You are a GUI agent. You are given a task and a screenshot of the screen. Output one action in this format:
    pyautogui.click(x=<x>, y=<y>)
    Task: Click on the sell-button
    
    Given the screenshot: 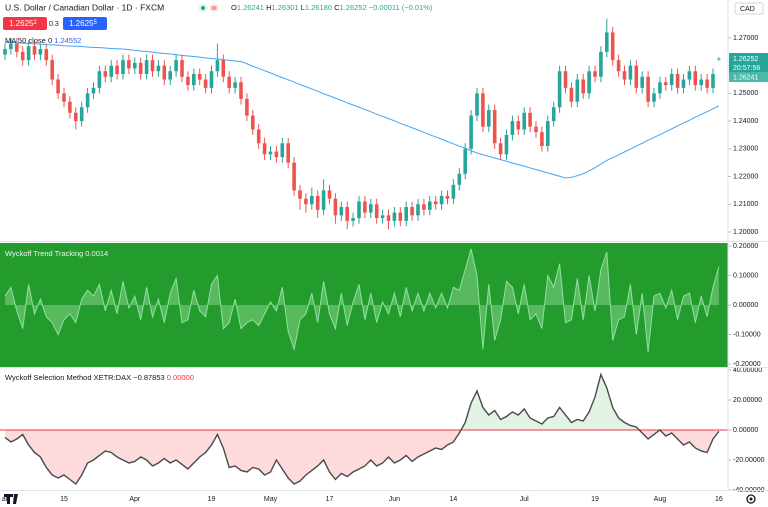 What is the action you would take?
    pyautogui.click(x=25, y=23)
    